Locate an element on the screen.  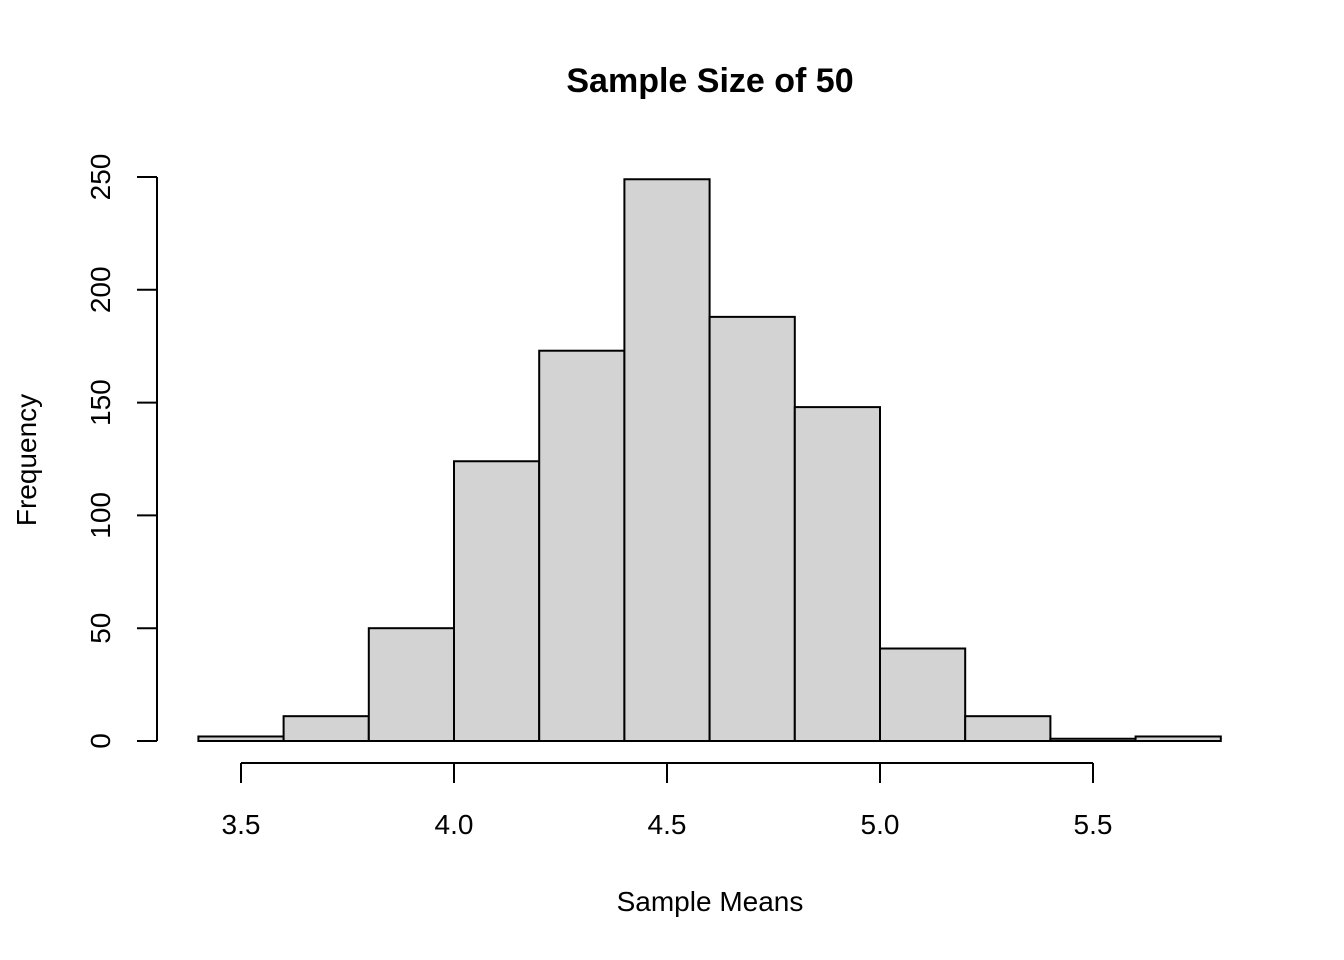
y-axis-label: Frequency is located at coordinates (26, 460).